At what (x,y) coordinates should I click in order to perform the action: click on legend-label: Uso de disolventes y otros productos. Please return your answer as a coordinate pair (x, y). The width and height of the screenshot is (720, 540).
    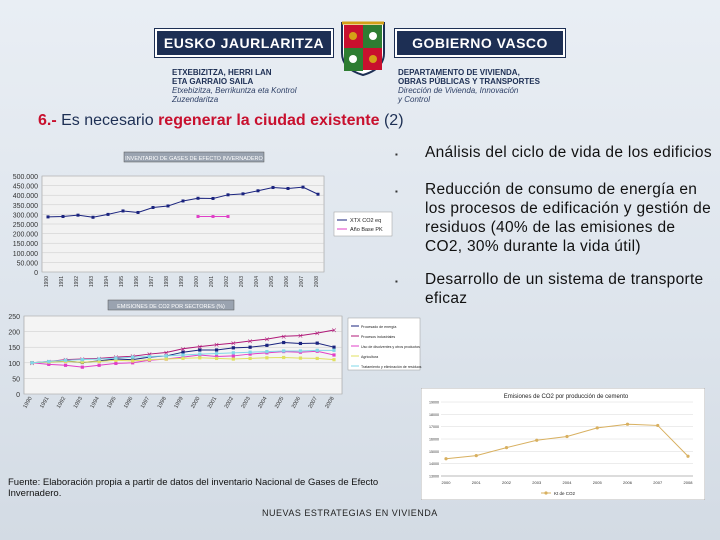
    Looking at the image, I should click on (390, 347).